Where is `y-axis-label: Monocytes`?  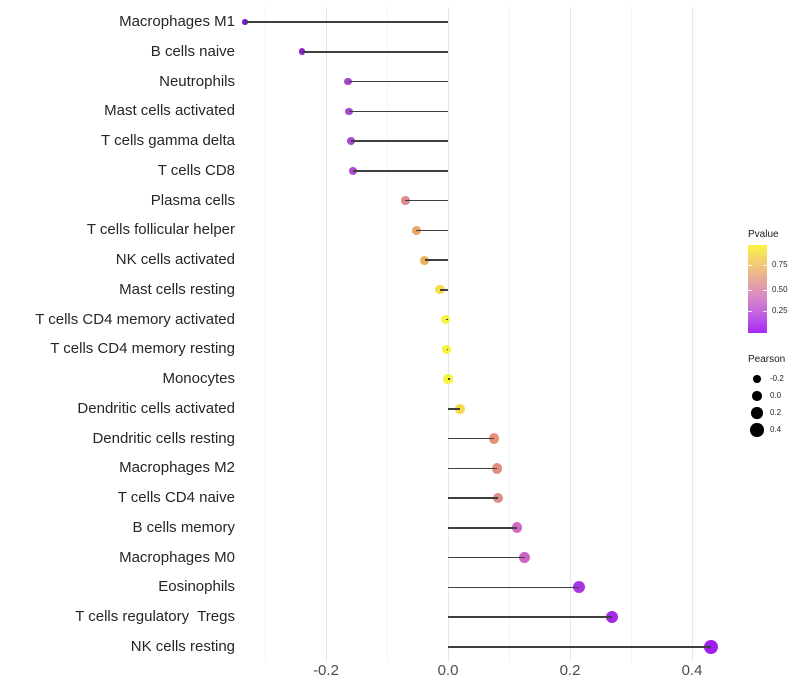 y-axis-label: Monocytes is located at coordinates (198, 379).